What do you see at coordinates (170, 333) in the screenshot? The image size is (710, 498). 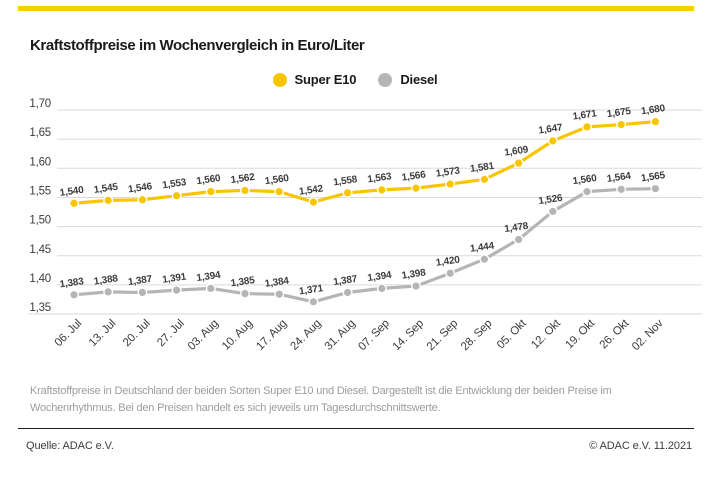 I see `x-tick-label: 27. Jul` at bounding box center [170, 333].